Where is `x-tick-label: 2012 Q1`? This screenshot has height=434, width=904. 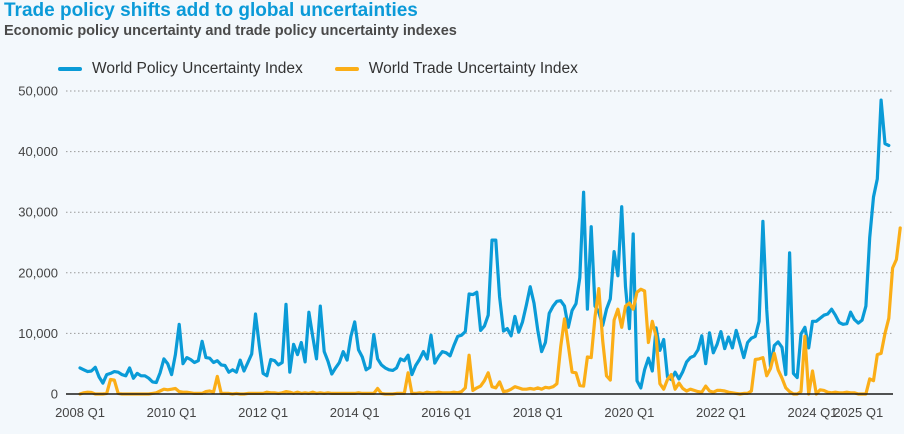 x-tick-label: 2012 Q1 is located at coordinates (263, 412).